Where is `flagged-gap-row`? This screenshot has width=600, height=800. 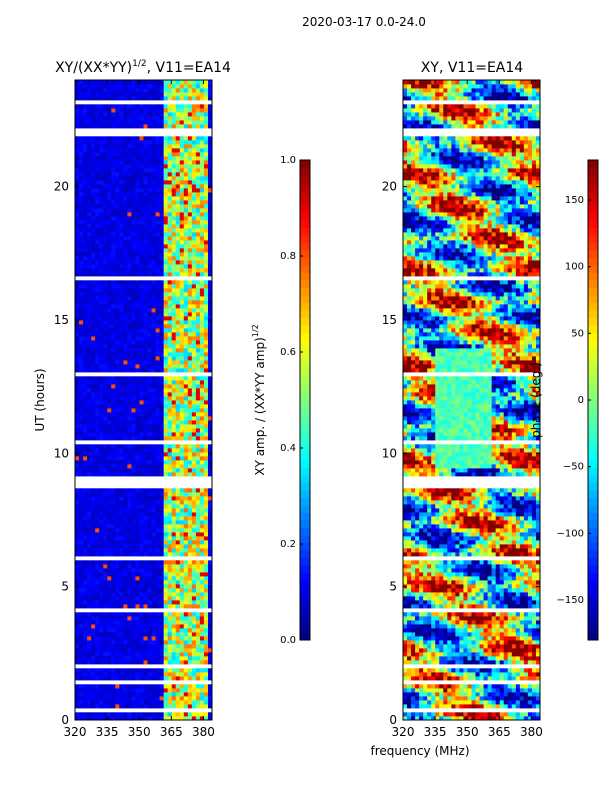
flagged-gap-row is located at coordinates (143, 486).